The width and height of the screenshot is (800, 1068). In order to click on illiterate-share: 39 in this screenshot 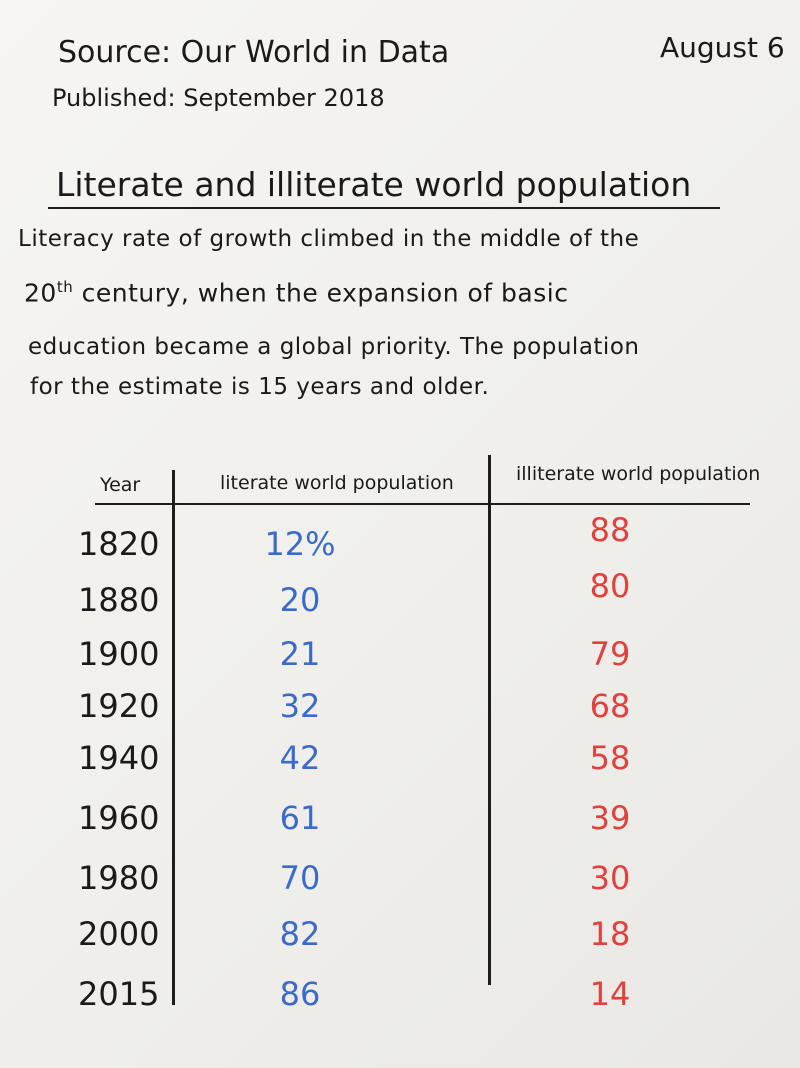, I will do `click(610, 818)`.